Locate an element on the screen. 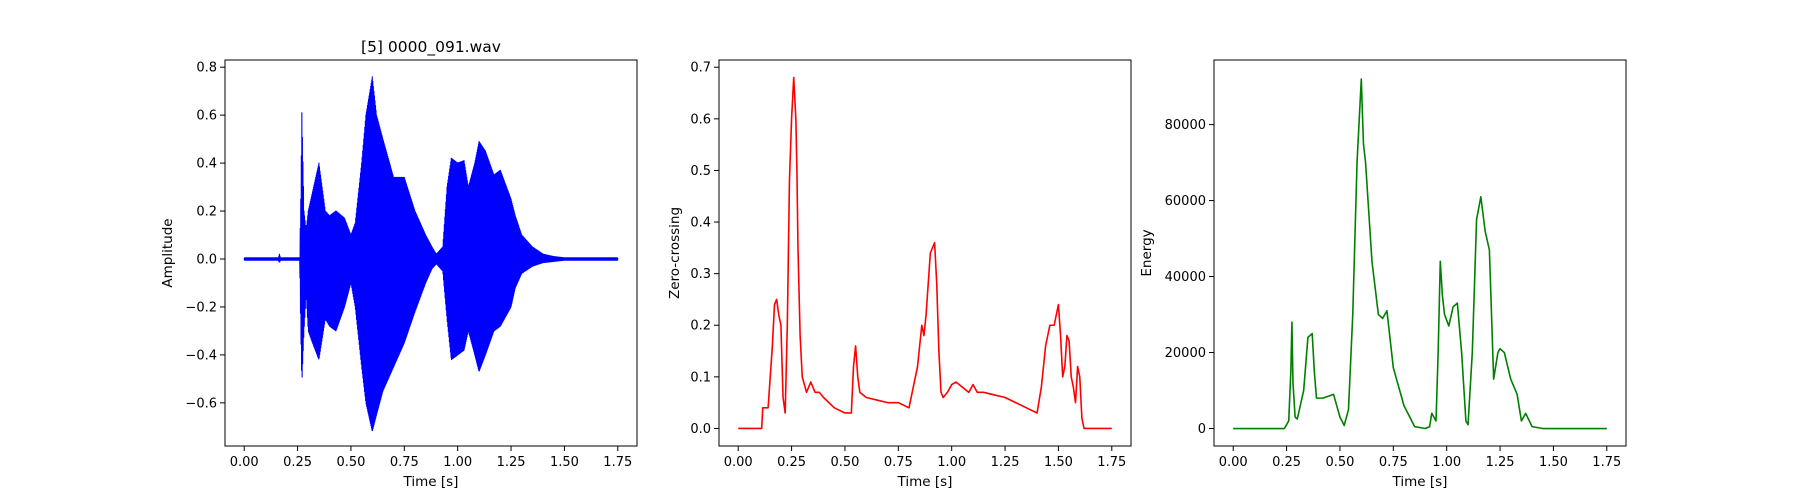  waveform-x-axis-label: Time [s] is located at coordinates (431, 482).